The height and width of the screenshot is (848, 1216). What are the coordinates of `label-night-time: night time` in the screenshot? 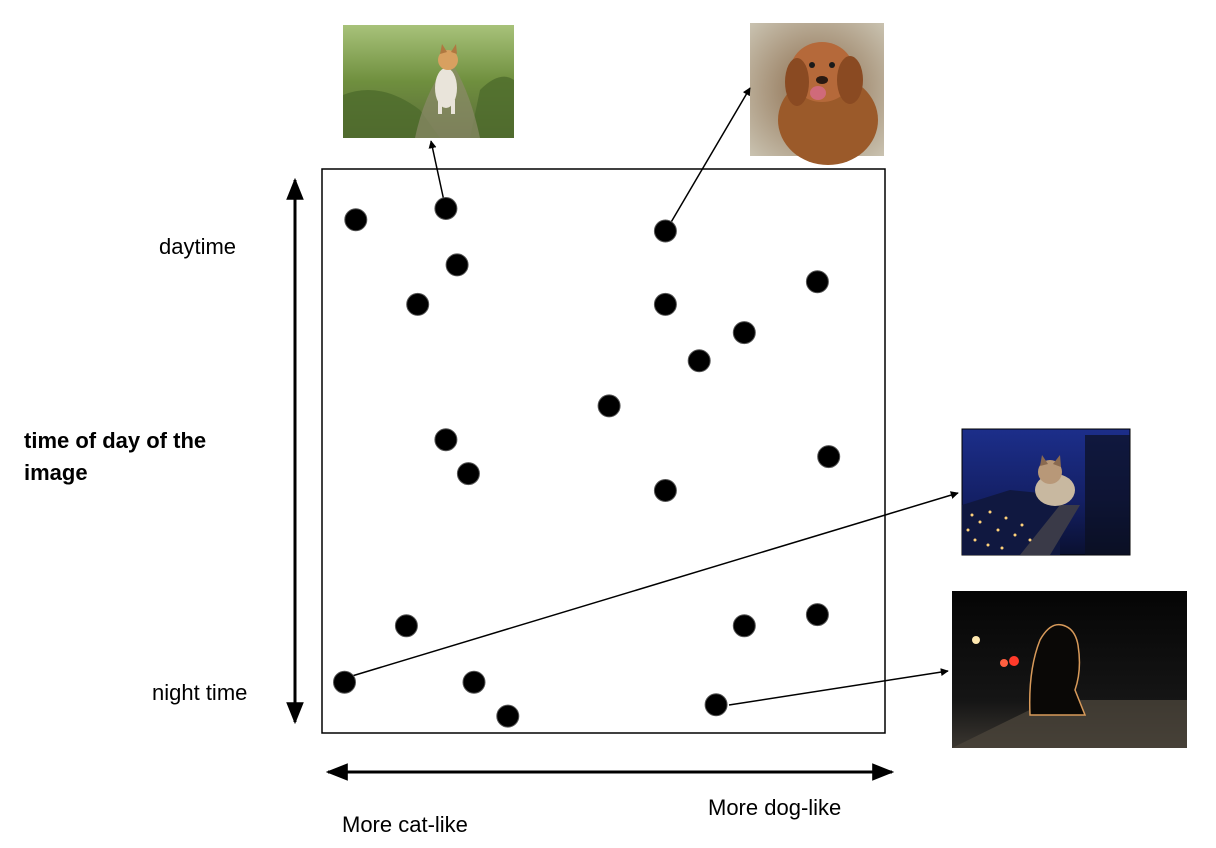 It's located at (199, 692).